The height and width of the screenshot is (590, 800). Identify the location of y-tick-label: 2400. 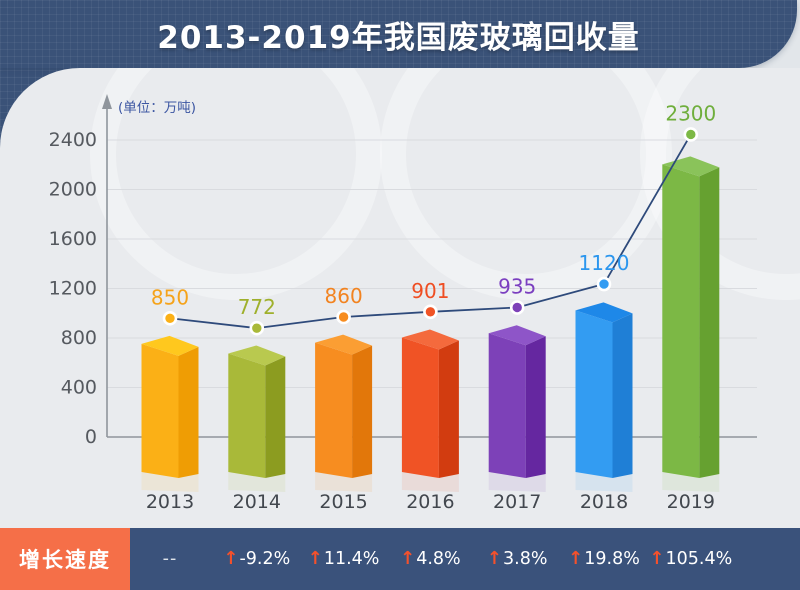
(73, 140).